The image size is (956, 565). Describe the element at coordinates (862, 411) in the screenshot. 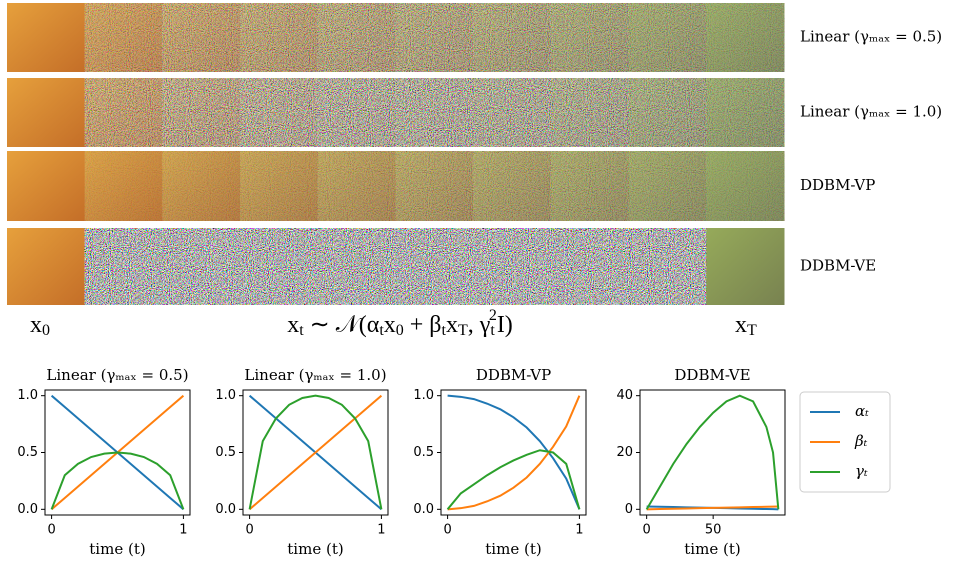

I see `legend-label: αₜ` at that location.